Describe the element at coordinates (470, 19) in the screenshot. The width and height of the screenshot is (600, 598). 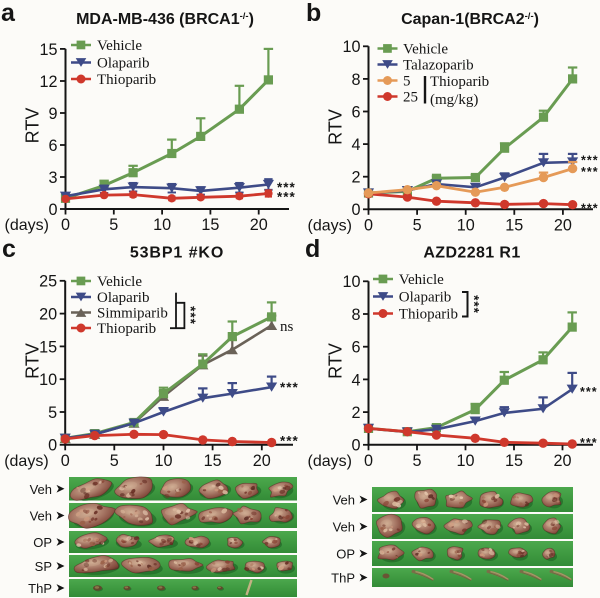
I see `svg-text: Capan-1(BRCA2-/-)` at that location.